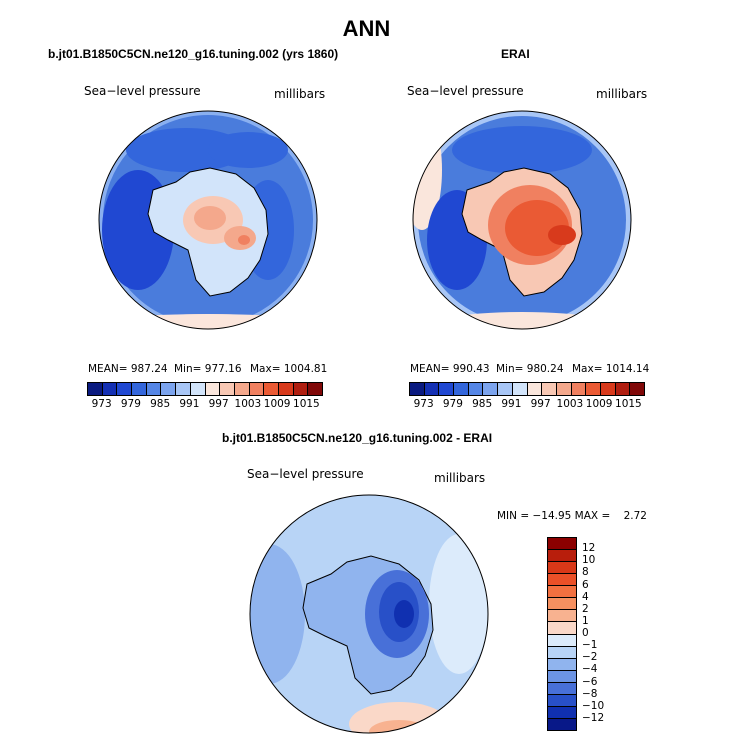  Describe the element at coordinates (305, 474) in the screenshot. I see `panel3-variable-label: Sea−level pressure` at that location.